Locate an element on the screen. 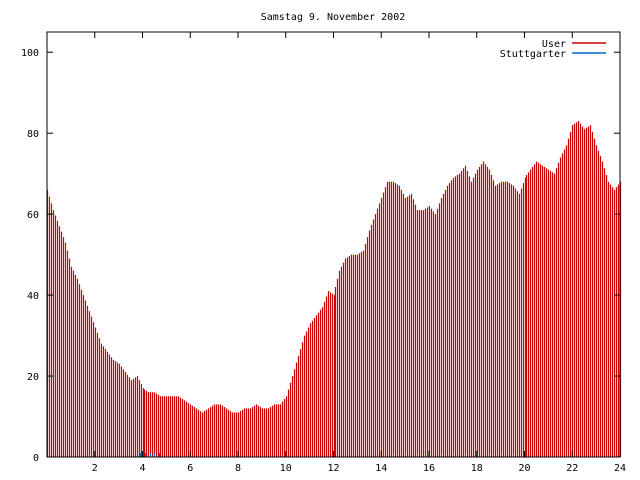 This screenshot has width=640, height=480. x-tick-label: 10 is located at coordinates (286, 468).